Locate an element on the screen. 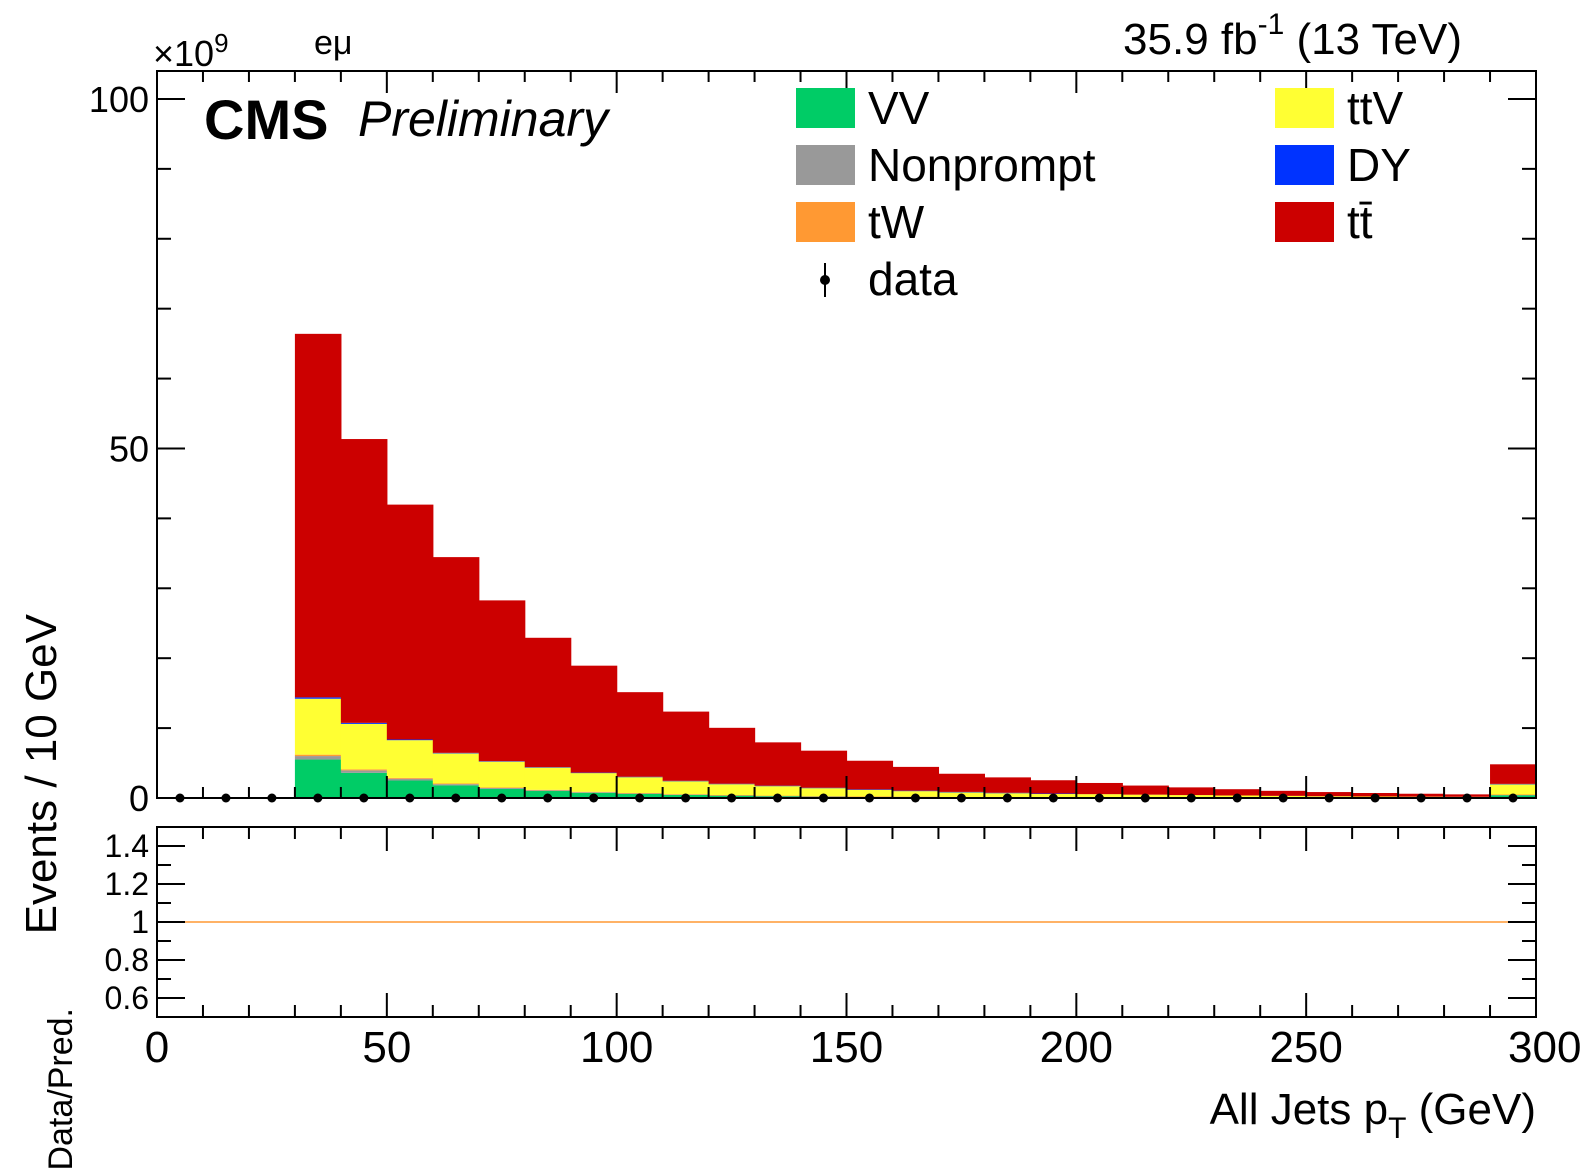 Image resolution: width=1596 pixels, height=1172 pixels. y-tick-label: 50 is located at coordinates (129, 448).